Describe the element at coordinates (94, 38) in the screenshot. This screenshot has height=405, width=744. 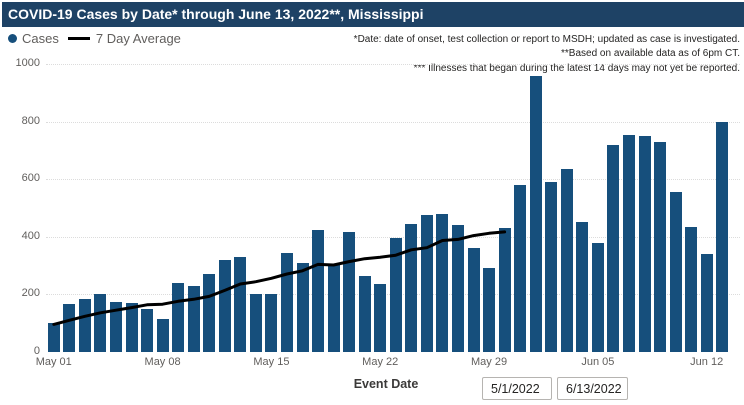
I see `legend: Cases 7 Day Average` at that location.